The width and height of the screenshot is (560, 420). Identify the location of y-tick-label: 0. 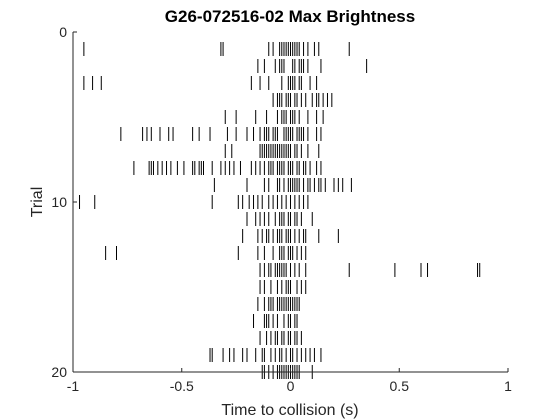
(63, 32).